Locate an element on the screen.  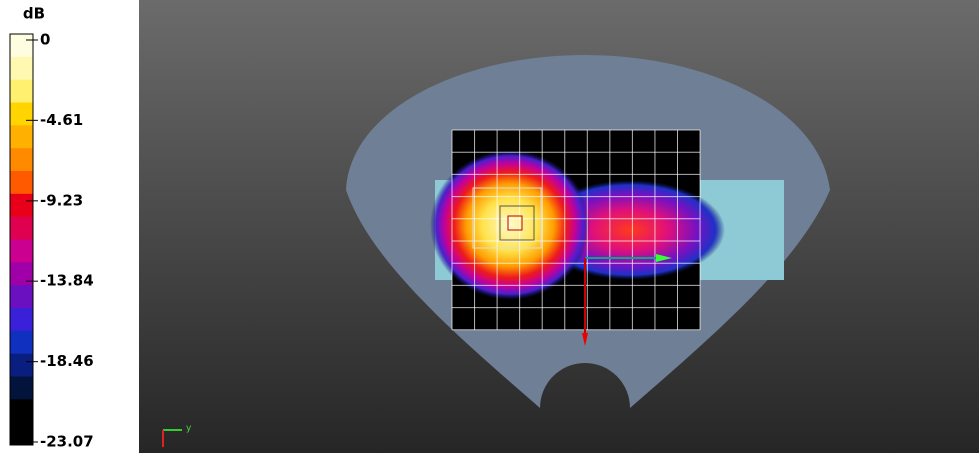
colorbar is located at coordinates (23, 239).